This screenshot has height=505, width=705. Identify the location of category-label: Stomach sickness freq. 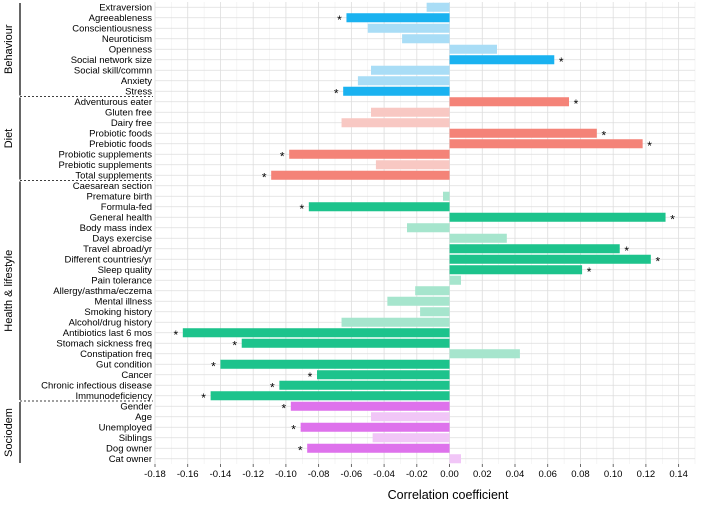
(104, 344).